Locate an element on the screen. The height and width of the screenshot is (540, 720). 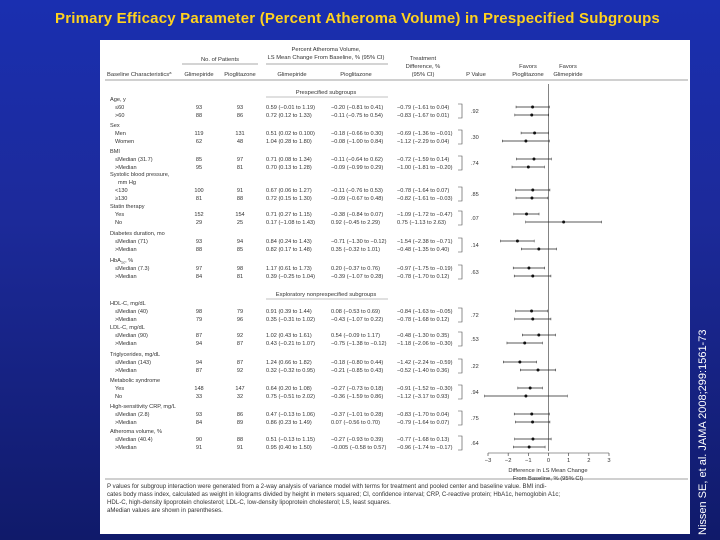
p-value: .22 is located at coordinates (475, 367).